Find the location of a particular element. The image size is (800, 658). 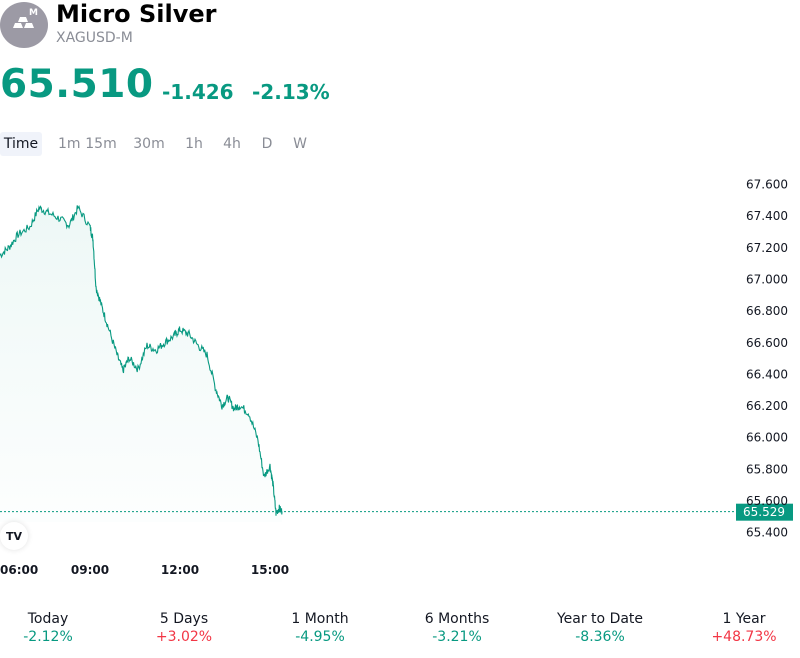

tab-15m: 15m is located at coordinates (101, 144).